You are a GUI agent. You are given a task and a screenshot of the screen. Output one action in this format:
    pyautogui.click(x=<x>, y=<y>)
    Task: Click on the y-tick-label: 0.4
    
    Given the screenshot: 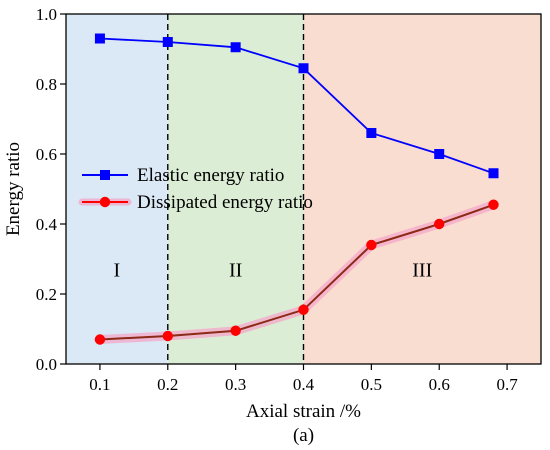 What is the action you would take?
    pyautogui.click(x=47, y=224)
    